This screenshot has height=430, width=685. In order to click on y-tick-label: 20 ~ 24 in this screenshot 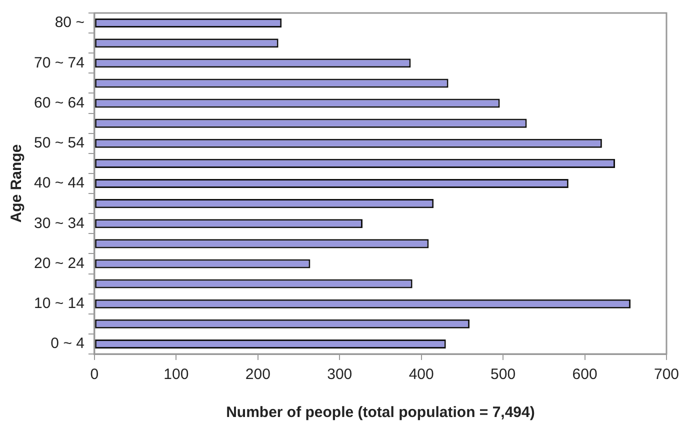, I will do `click(59, 263)`.